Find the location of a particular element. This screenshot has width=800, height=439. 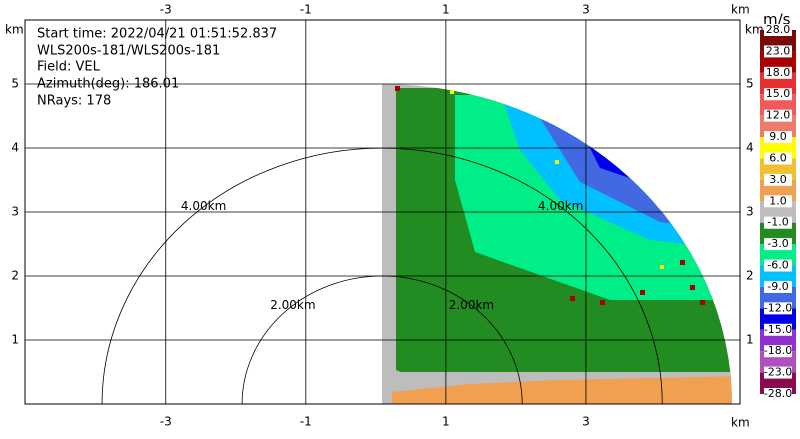

colorbar-tick-label: 18.0 is located at coordinates (778, 72).